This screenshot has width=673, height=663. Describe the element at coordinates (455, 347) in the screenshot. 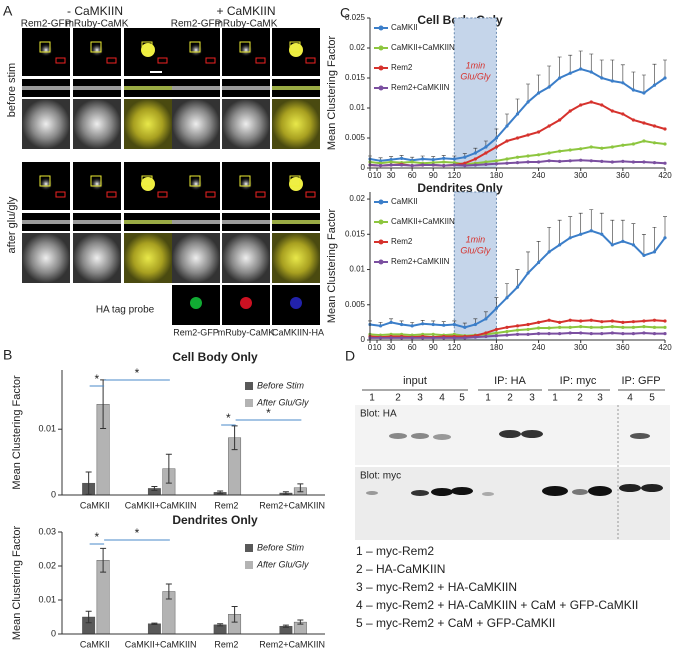

I see `x-tick-label: 120` at that location.